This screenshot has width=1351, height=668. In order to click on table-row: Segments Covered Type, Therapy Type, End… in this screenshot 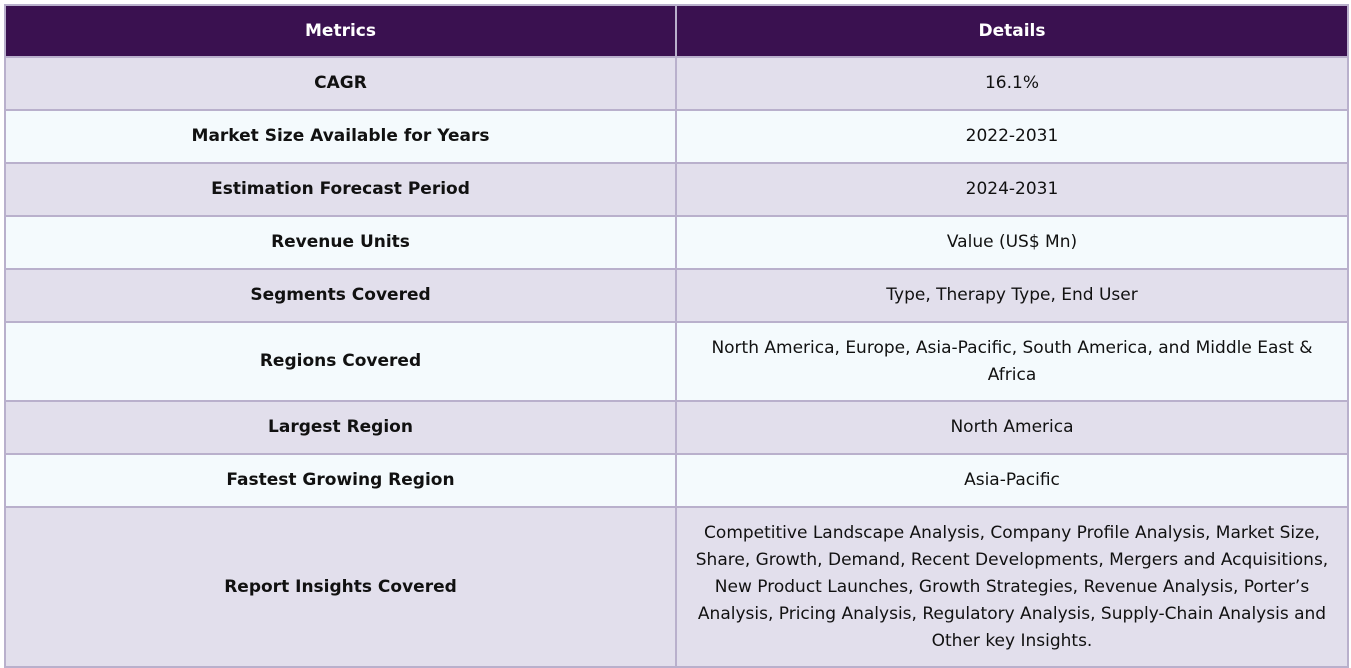, I will do `click(676, 295)`.